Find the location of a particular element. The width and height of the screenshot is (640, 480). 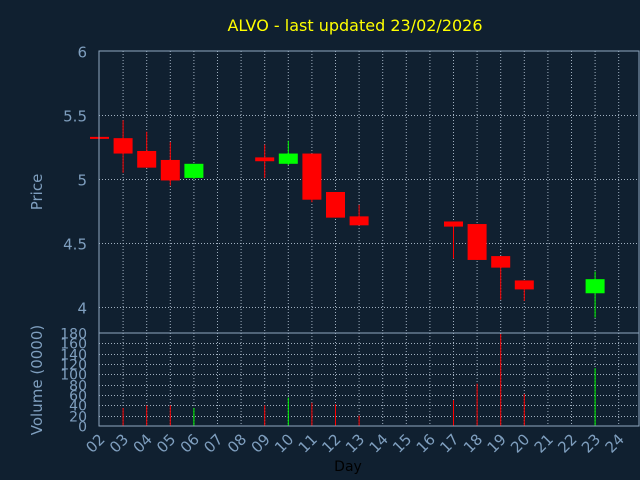

volume-tick-label: 60 is located at coordinates (78, 397).